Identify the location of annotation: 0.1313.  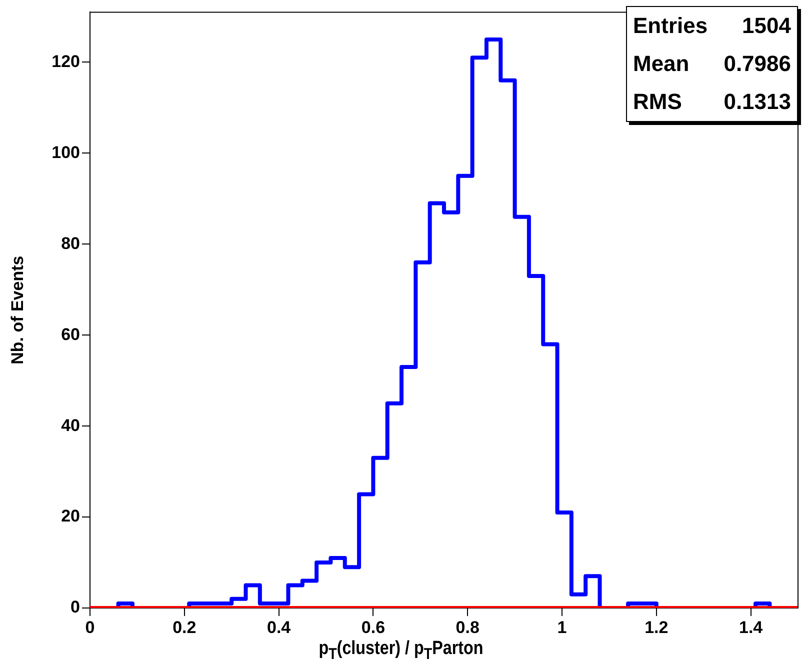
(757, 102).